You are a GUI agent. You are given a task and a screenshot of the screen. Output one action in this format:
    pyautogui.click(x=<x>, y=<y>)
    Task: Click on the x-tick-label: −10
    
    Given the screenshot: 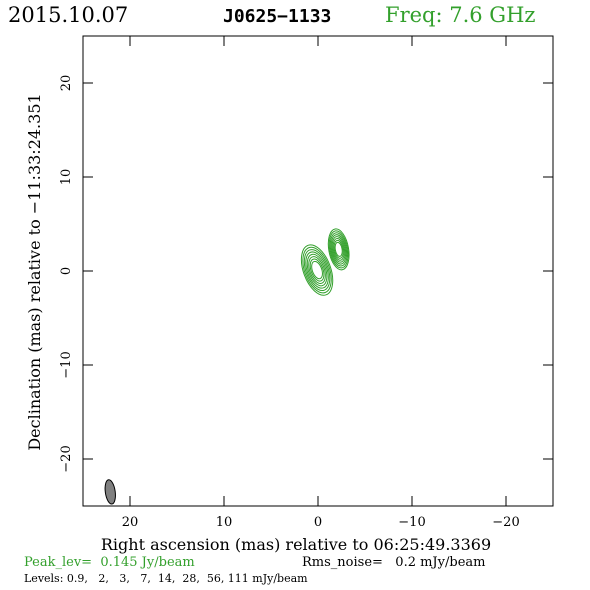 What is the action you would take?
    pyautogui.click(x=411, y=522)
    